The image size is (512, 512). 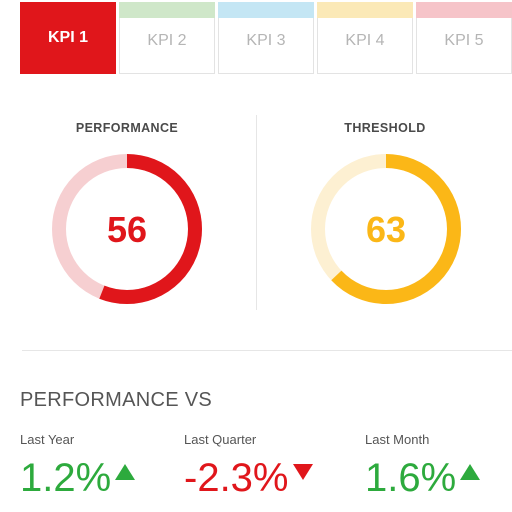 I want to click on tab-kpi-3: KPI 3, so click(x=266, y=38).